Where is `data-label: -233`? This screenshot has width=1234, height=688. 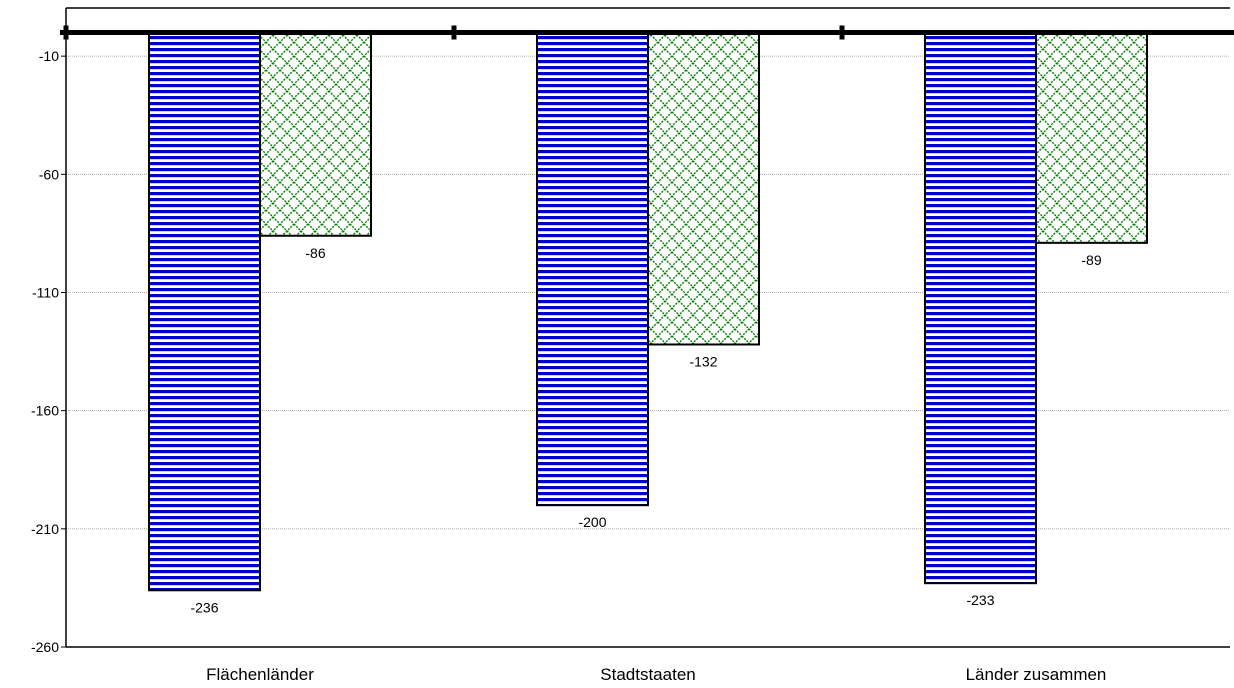
data-label: -233 is located at coordinates (980, 600).